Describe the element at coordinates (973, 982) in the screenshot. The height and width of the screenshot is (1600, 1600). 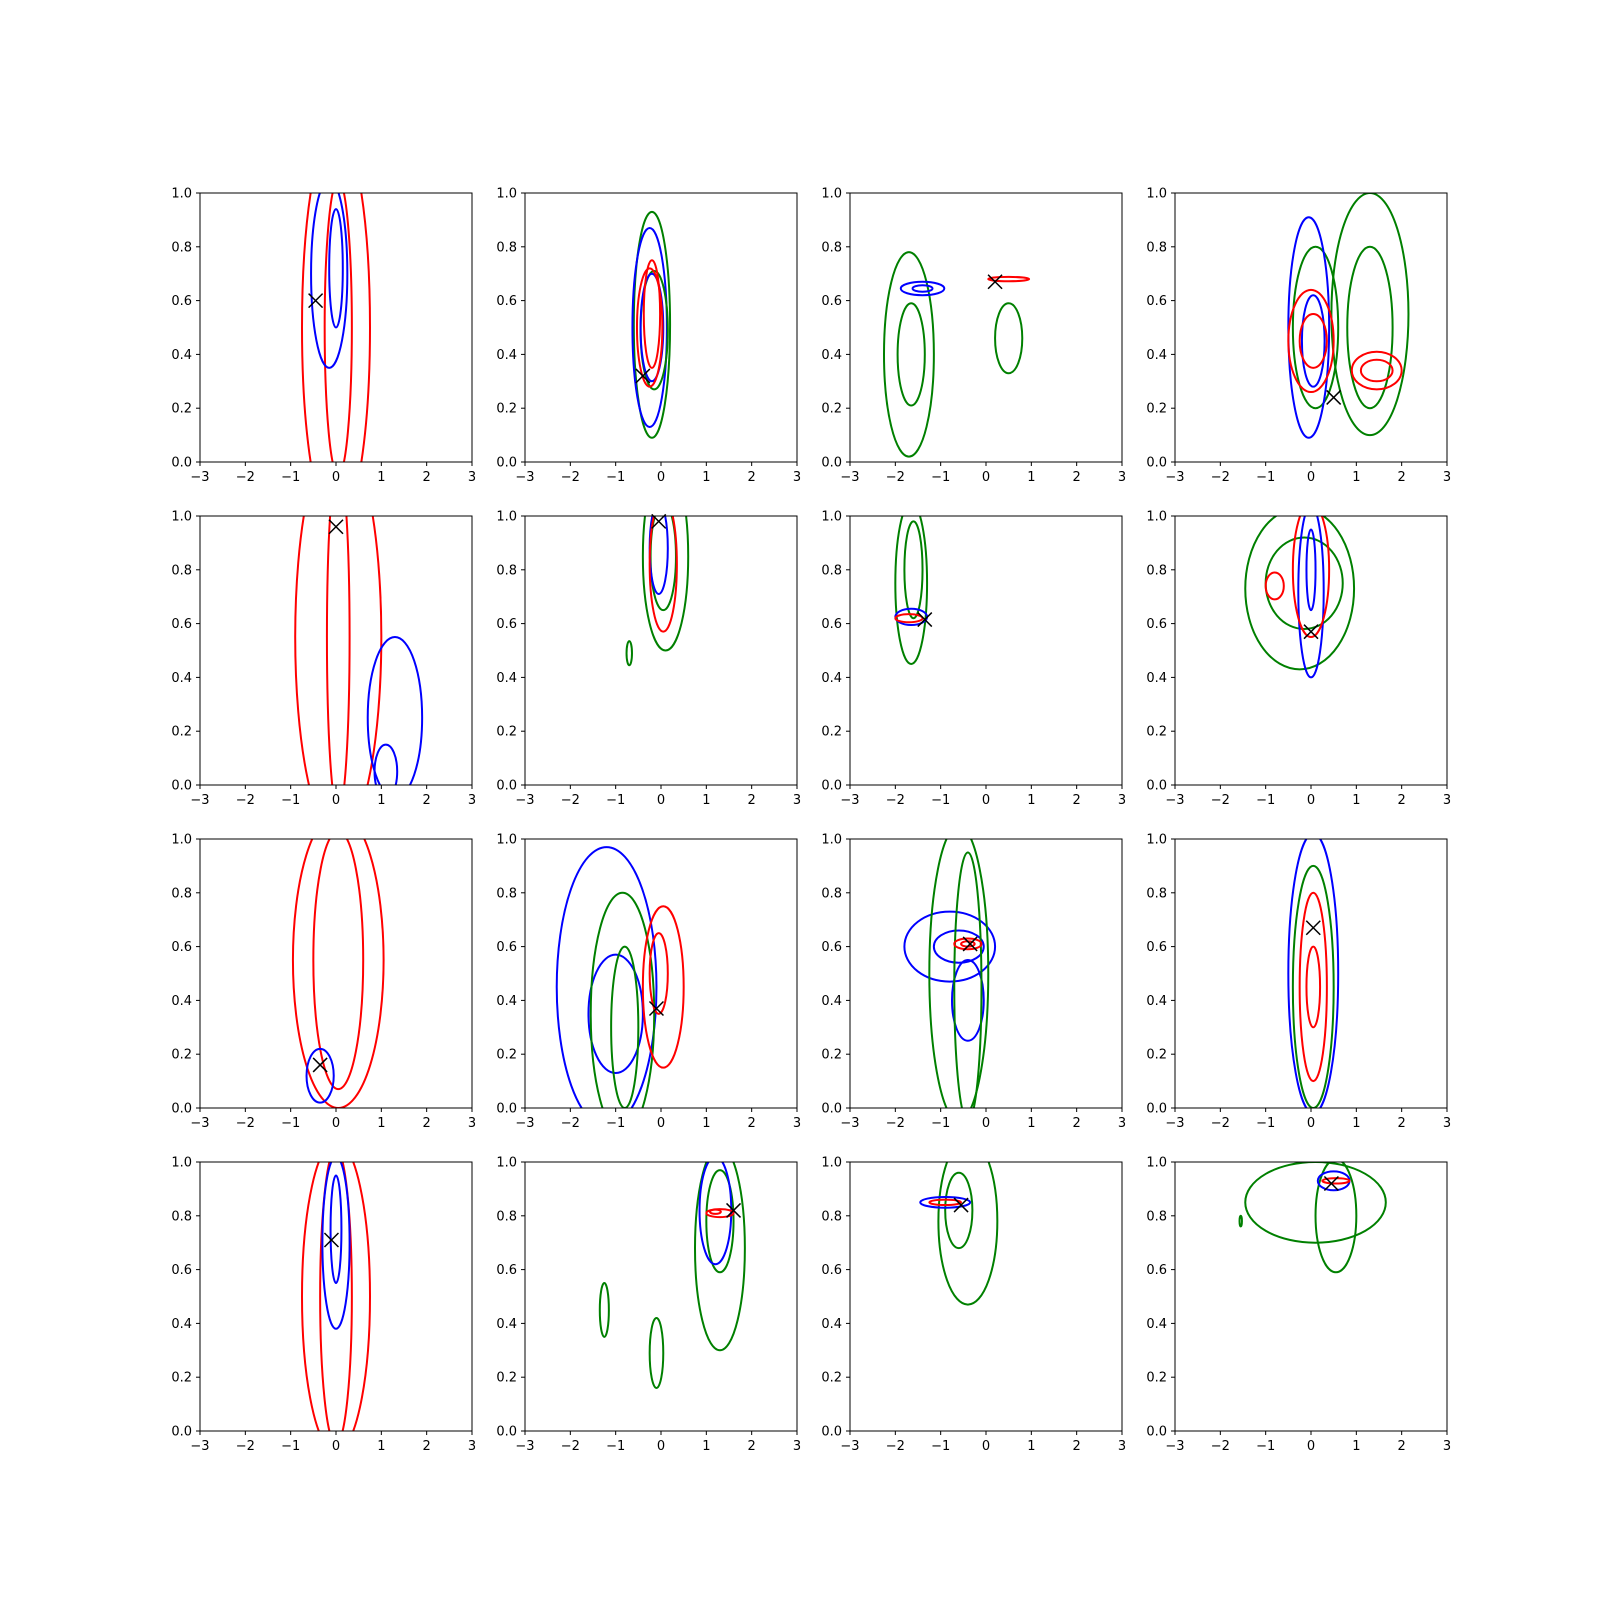
I see `subplot-3-3: −3 −2 −1 0 1 2 3 0.0 0.2 0.4 0.6 0.8 1.0` at that location.